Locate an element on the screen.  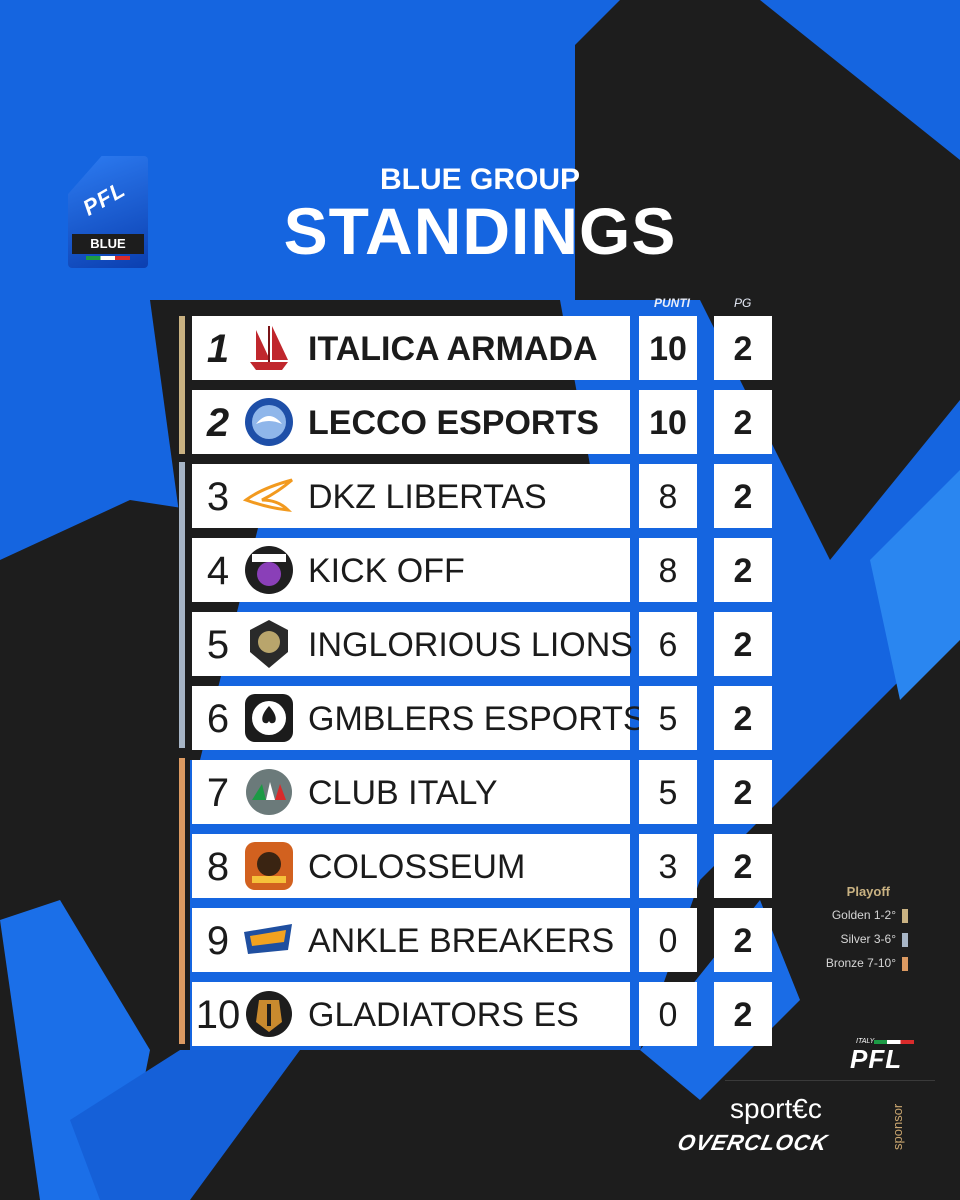
team-name: INGLORIOUS LIONS is located at coordinates (470, 645).